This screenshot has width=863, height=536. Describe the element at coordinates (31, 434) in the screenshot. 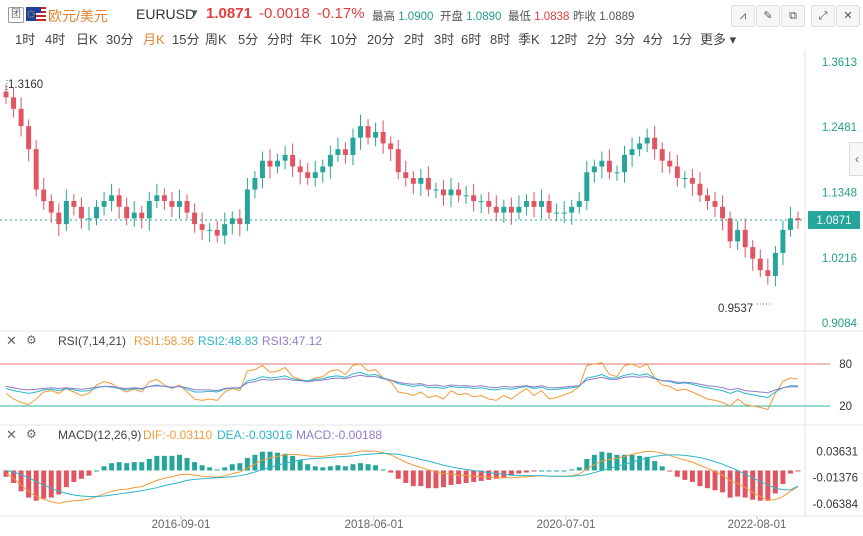

I see `macd-settings-icon: ⚙` at that location.